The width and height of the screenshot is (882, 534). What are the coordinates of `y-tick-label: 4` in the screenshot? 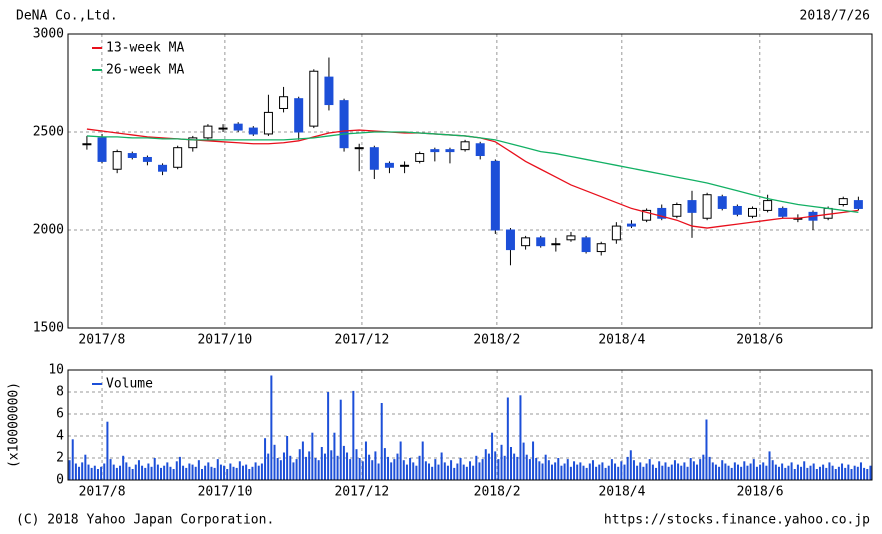 It's located at (60, 436).